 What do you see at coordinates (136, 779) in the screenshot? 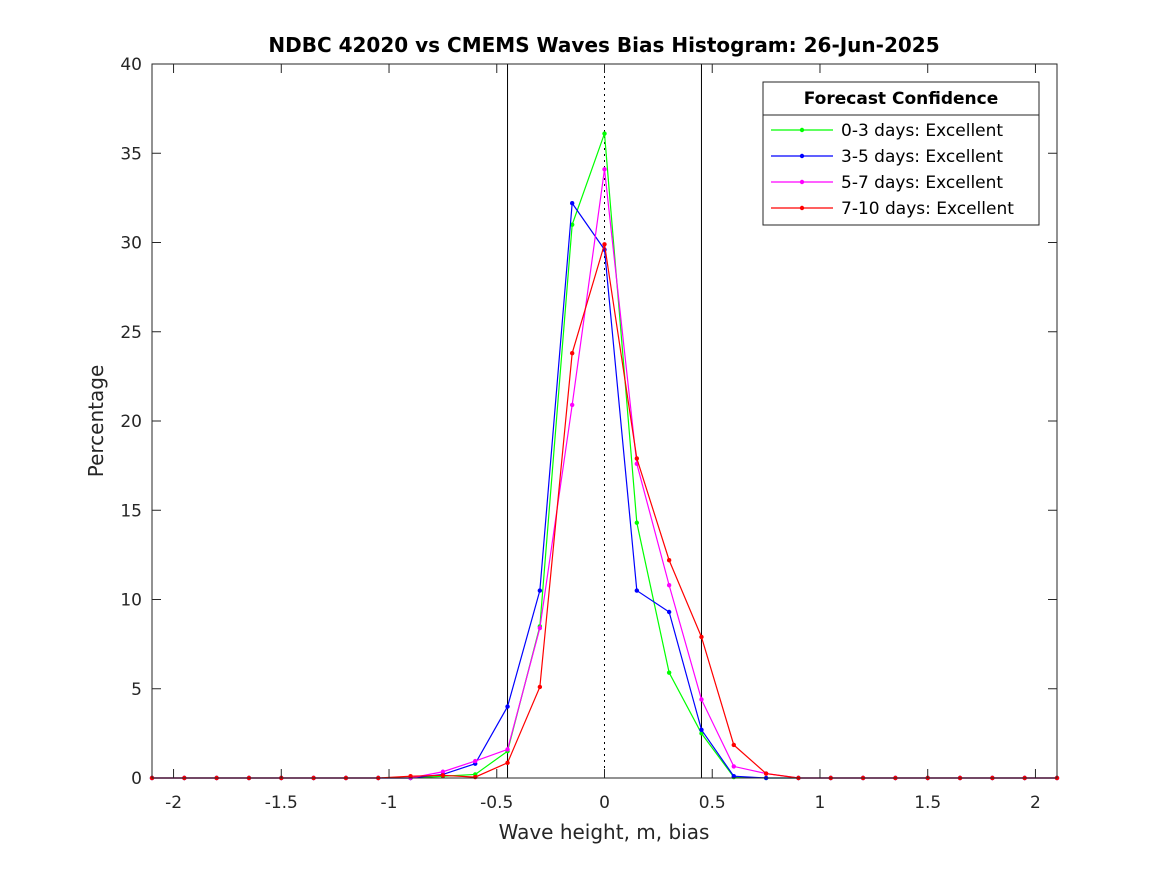
I see `y-tick-label: 0` at bounding box center [136, 779].